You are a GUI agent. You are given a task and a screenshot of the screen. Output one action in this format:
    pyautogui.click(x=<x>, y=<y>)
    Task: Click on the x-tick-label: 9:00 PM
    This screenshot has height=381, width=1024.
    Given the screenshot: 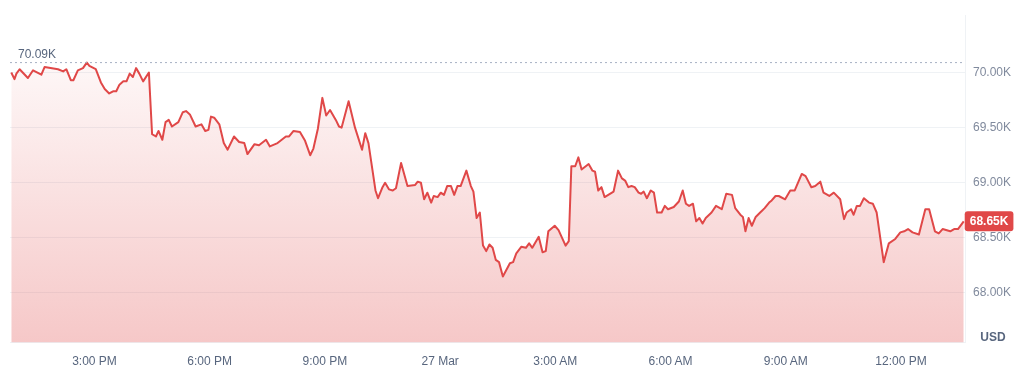 What is the action you would take?
    pyautogui.click(x=325, y=361)
    